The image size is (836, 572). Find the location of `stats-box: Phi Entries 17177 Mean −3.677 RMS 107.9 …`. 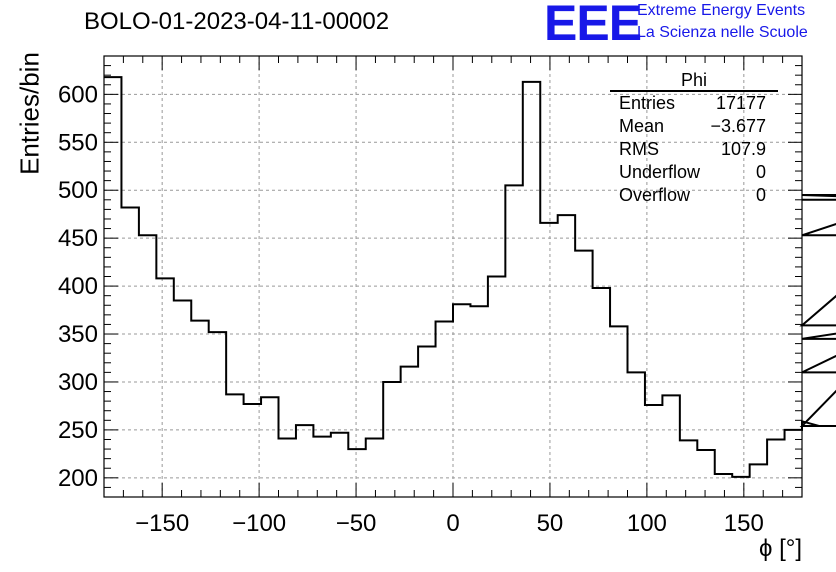

stats-box: Phi Entries 17177 Mean −3.677 RMS 107.9 … is located at coordinates (694, 138).